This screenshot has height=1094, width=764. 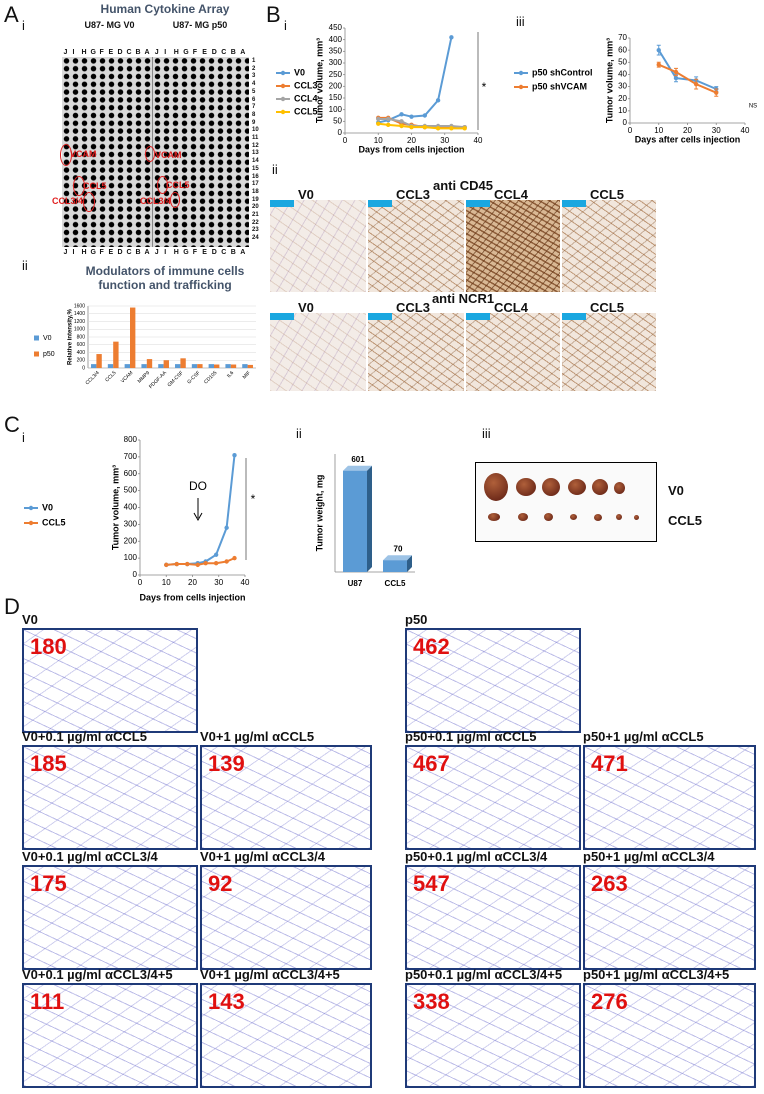 I want to click on stain-title: anti CD45, so click(x=463, y=185).